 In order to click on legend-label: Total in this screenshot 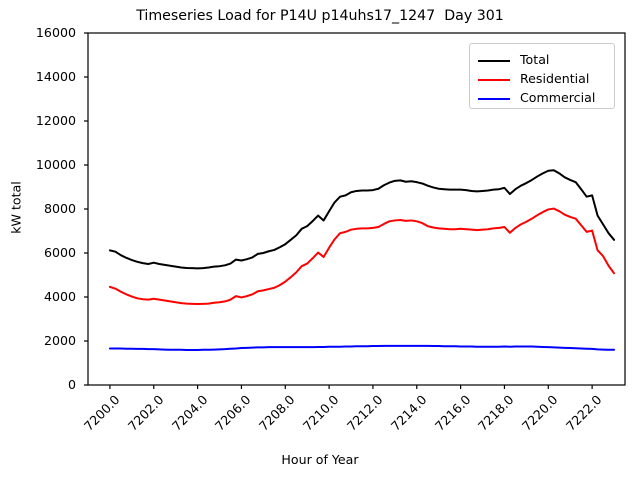, I will do `click(535, 59)`.